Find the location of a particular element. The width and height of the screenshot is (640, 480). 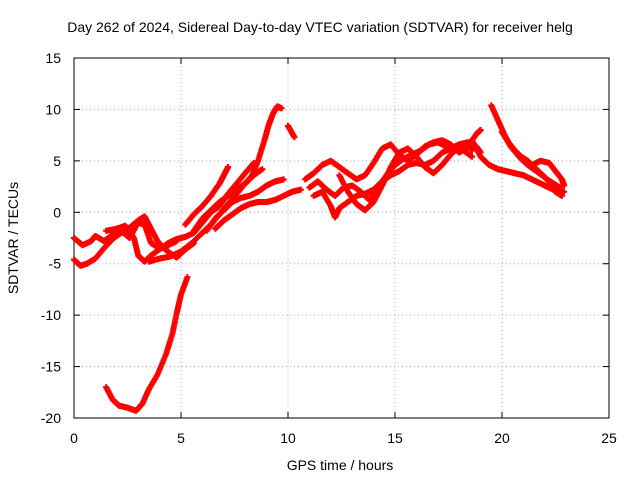

x-tick-label: 10 is located at coordinates (288, 438).